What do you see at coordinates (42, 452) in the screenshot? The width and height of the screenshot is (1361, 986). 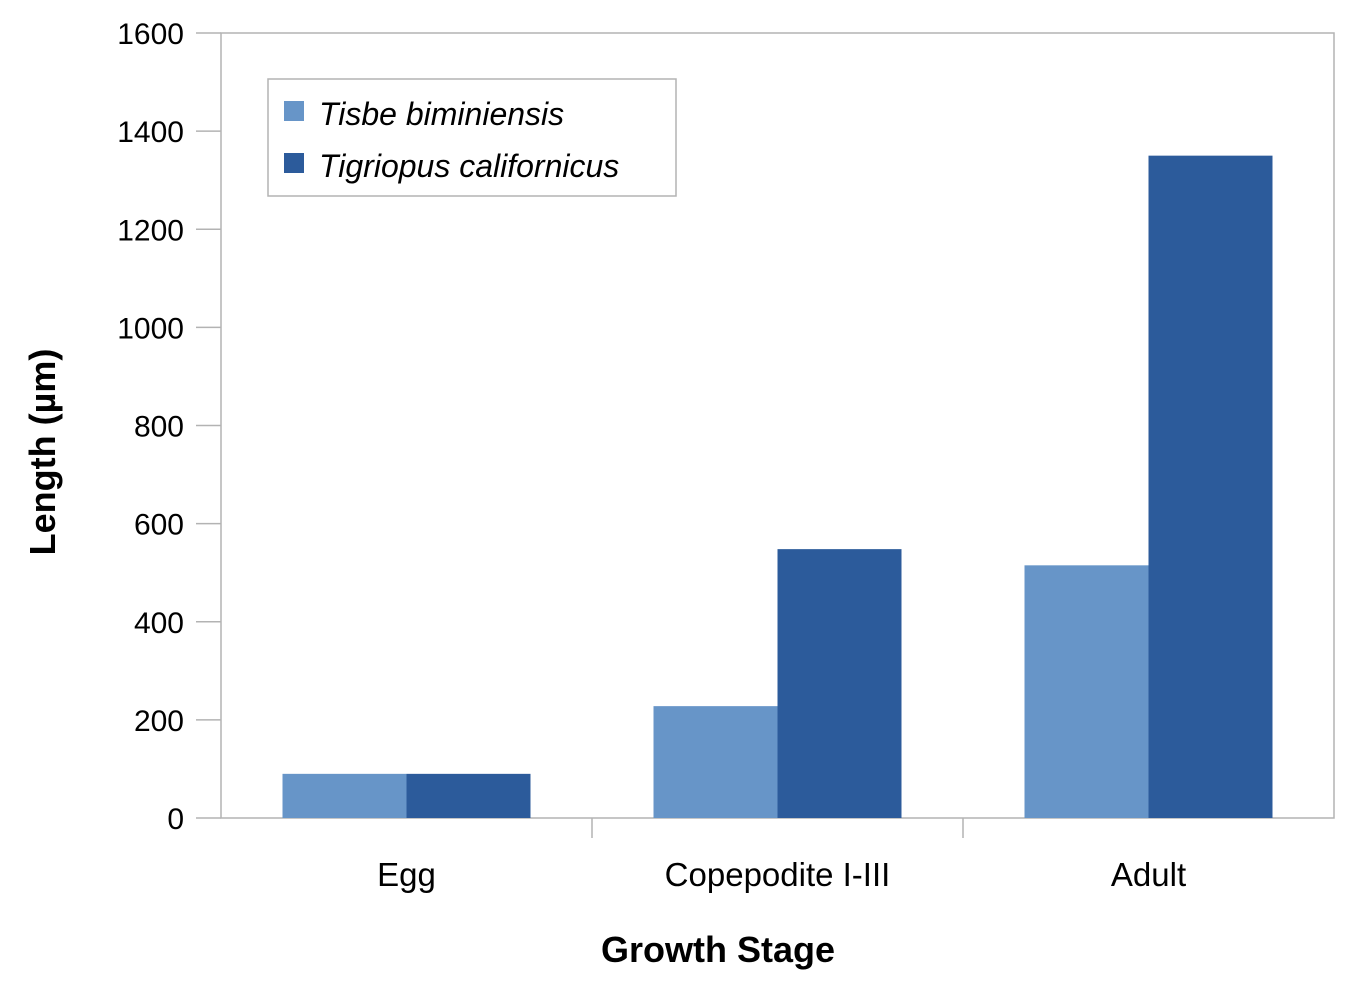 I see `y-axis-title: Length (µm)` at bounding box center [42, 452].